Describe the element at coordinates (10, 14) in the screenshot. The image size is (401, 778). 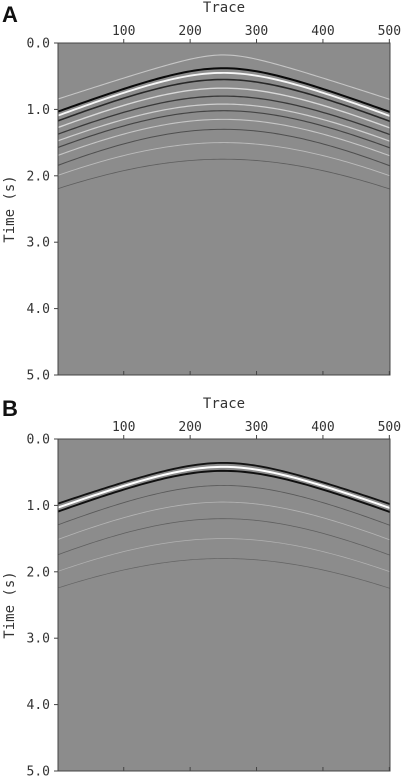
I see `panel-letter: A` at that location.